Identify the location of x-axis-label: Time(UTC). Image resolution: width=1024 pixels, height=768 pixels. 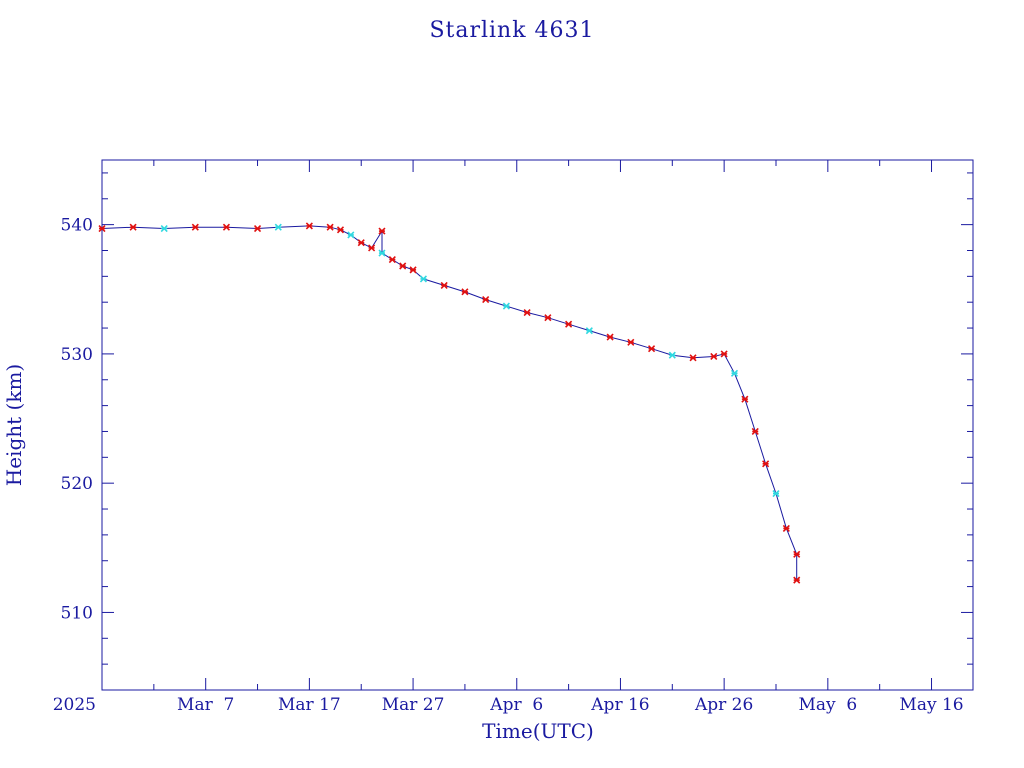
(538, 731).